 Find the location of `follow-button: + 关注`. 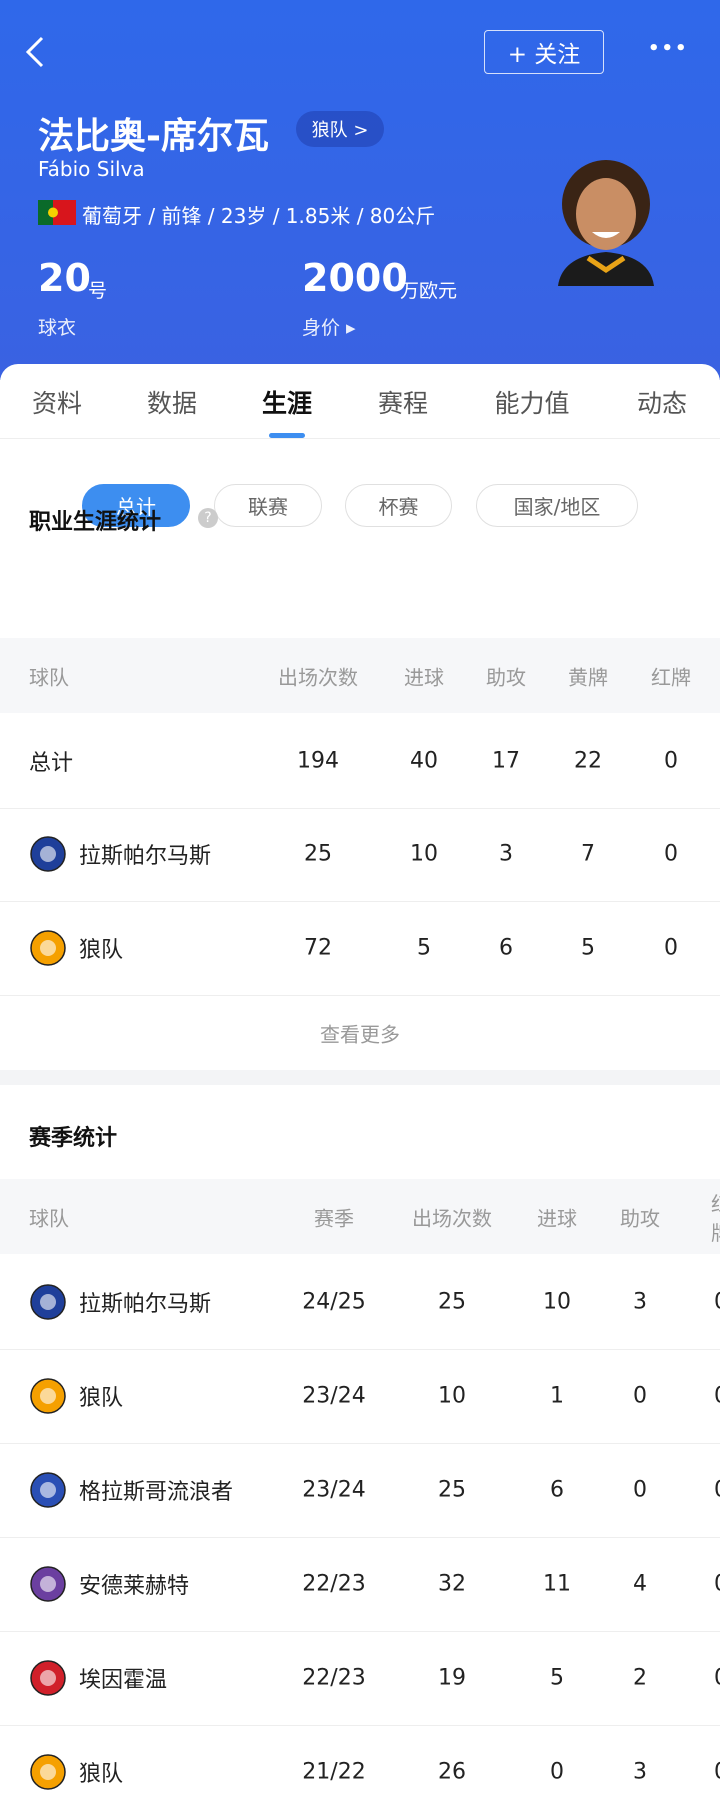

follow-button: + 关注 is located at coordinates (544, 52).